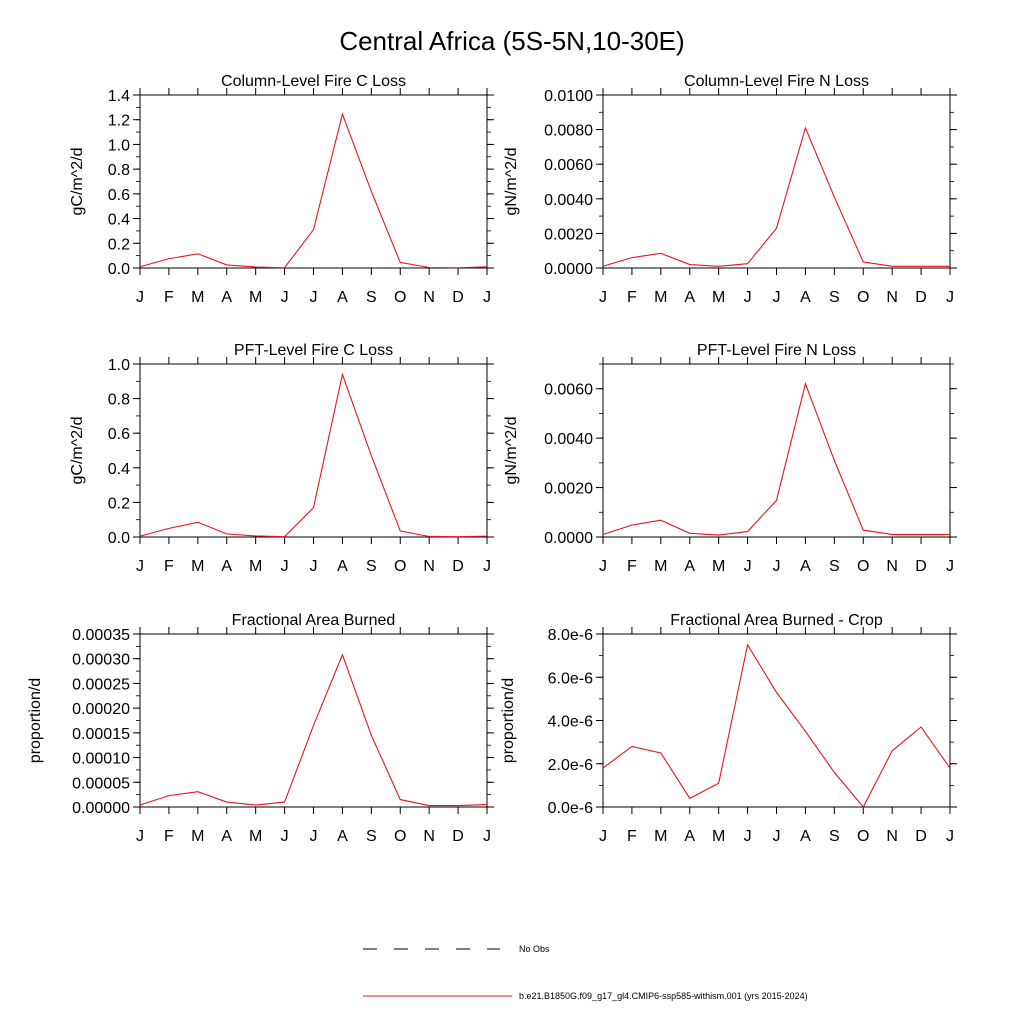 This screenshot has height=1024, width=1024. I want to click on y-tick-label: 0.0020, so click(568, 234).